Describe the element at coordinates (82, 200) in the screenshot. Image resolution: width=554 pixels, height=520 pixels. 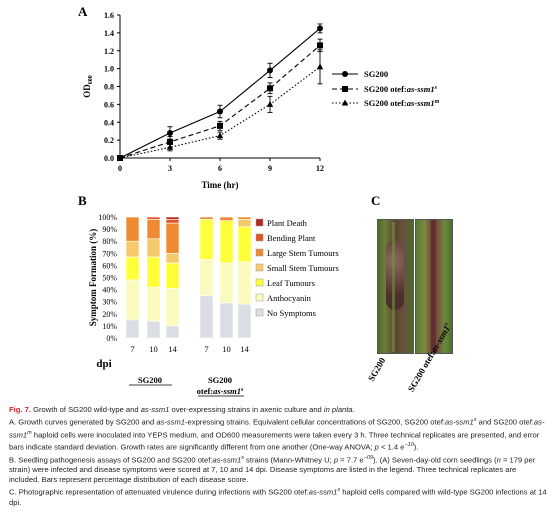
I see `panel-b-label: B` at that location.